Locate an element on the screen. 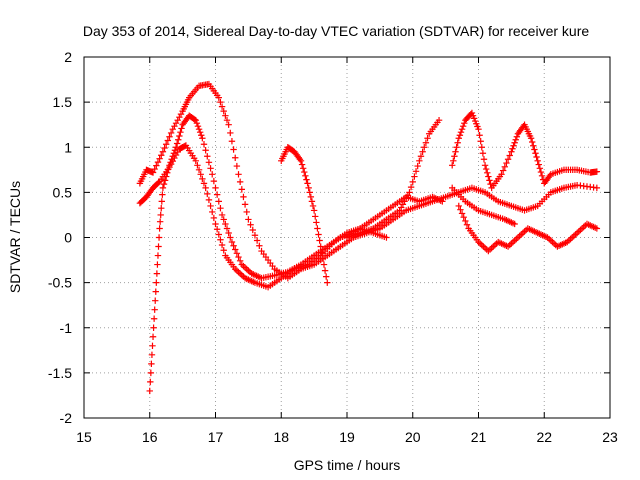  x-tick-label: 20 is located at coordinates (413, 437).